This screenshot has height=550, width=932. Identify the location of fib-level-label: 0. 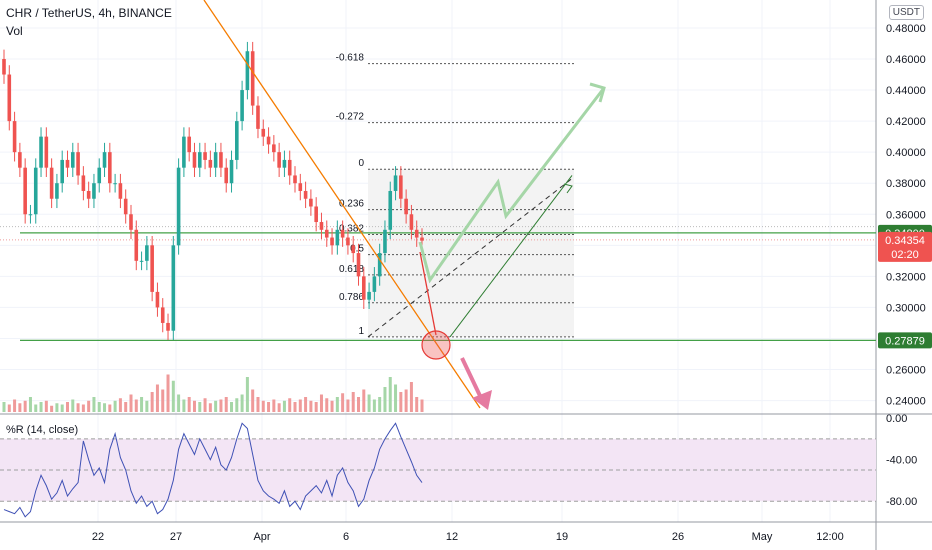
(361, 163).